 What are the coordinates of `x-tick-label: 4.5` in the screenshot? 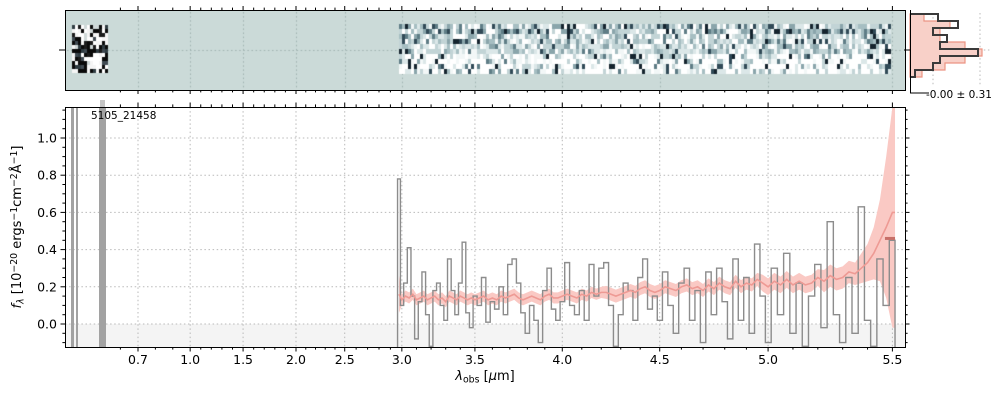 It's located at (660, 359).